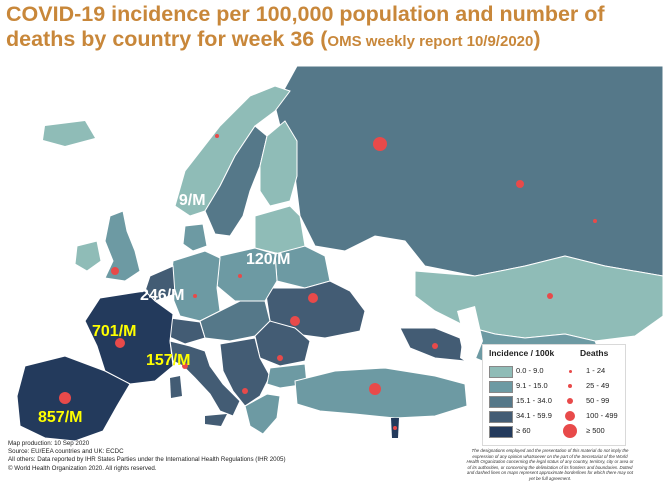 This screenshot has width=669, height=497. Describe the element at coordinates (122, 246) in the screenshot. I see `uk-region` at that location.